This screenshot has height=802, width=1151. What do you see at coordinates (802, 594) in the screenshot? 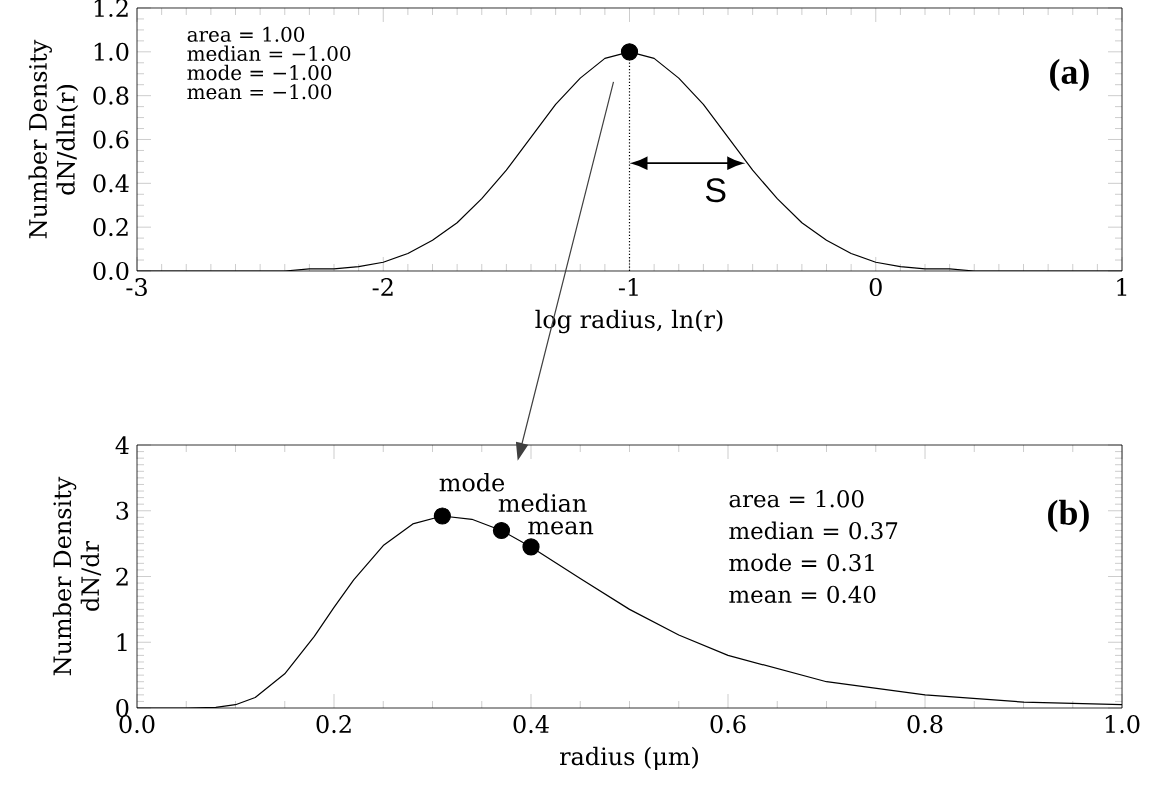
I see `annotation: mean = 0.40` at bounding box center [802, 594].